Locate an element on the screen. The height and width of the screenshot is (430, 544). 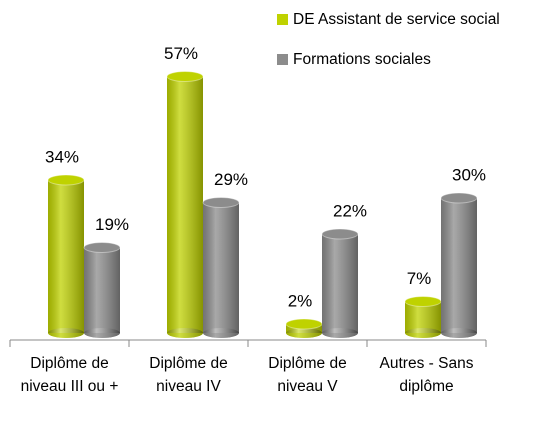
data-label: 7% is located at coordinates (419, 278).